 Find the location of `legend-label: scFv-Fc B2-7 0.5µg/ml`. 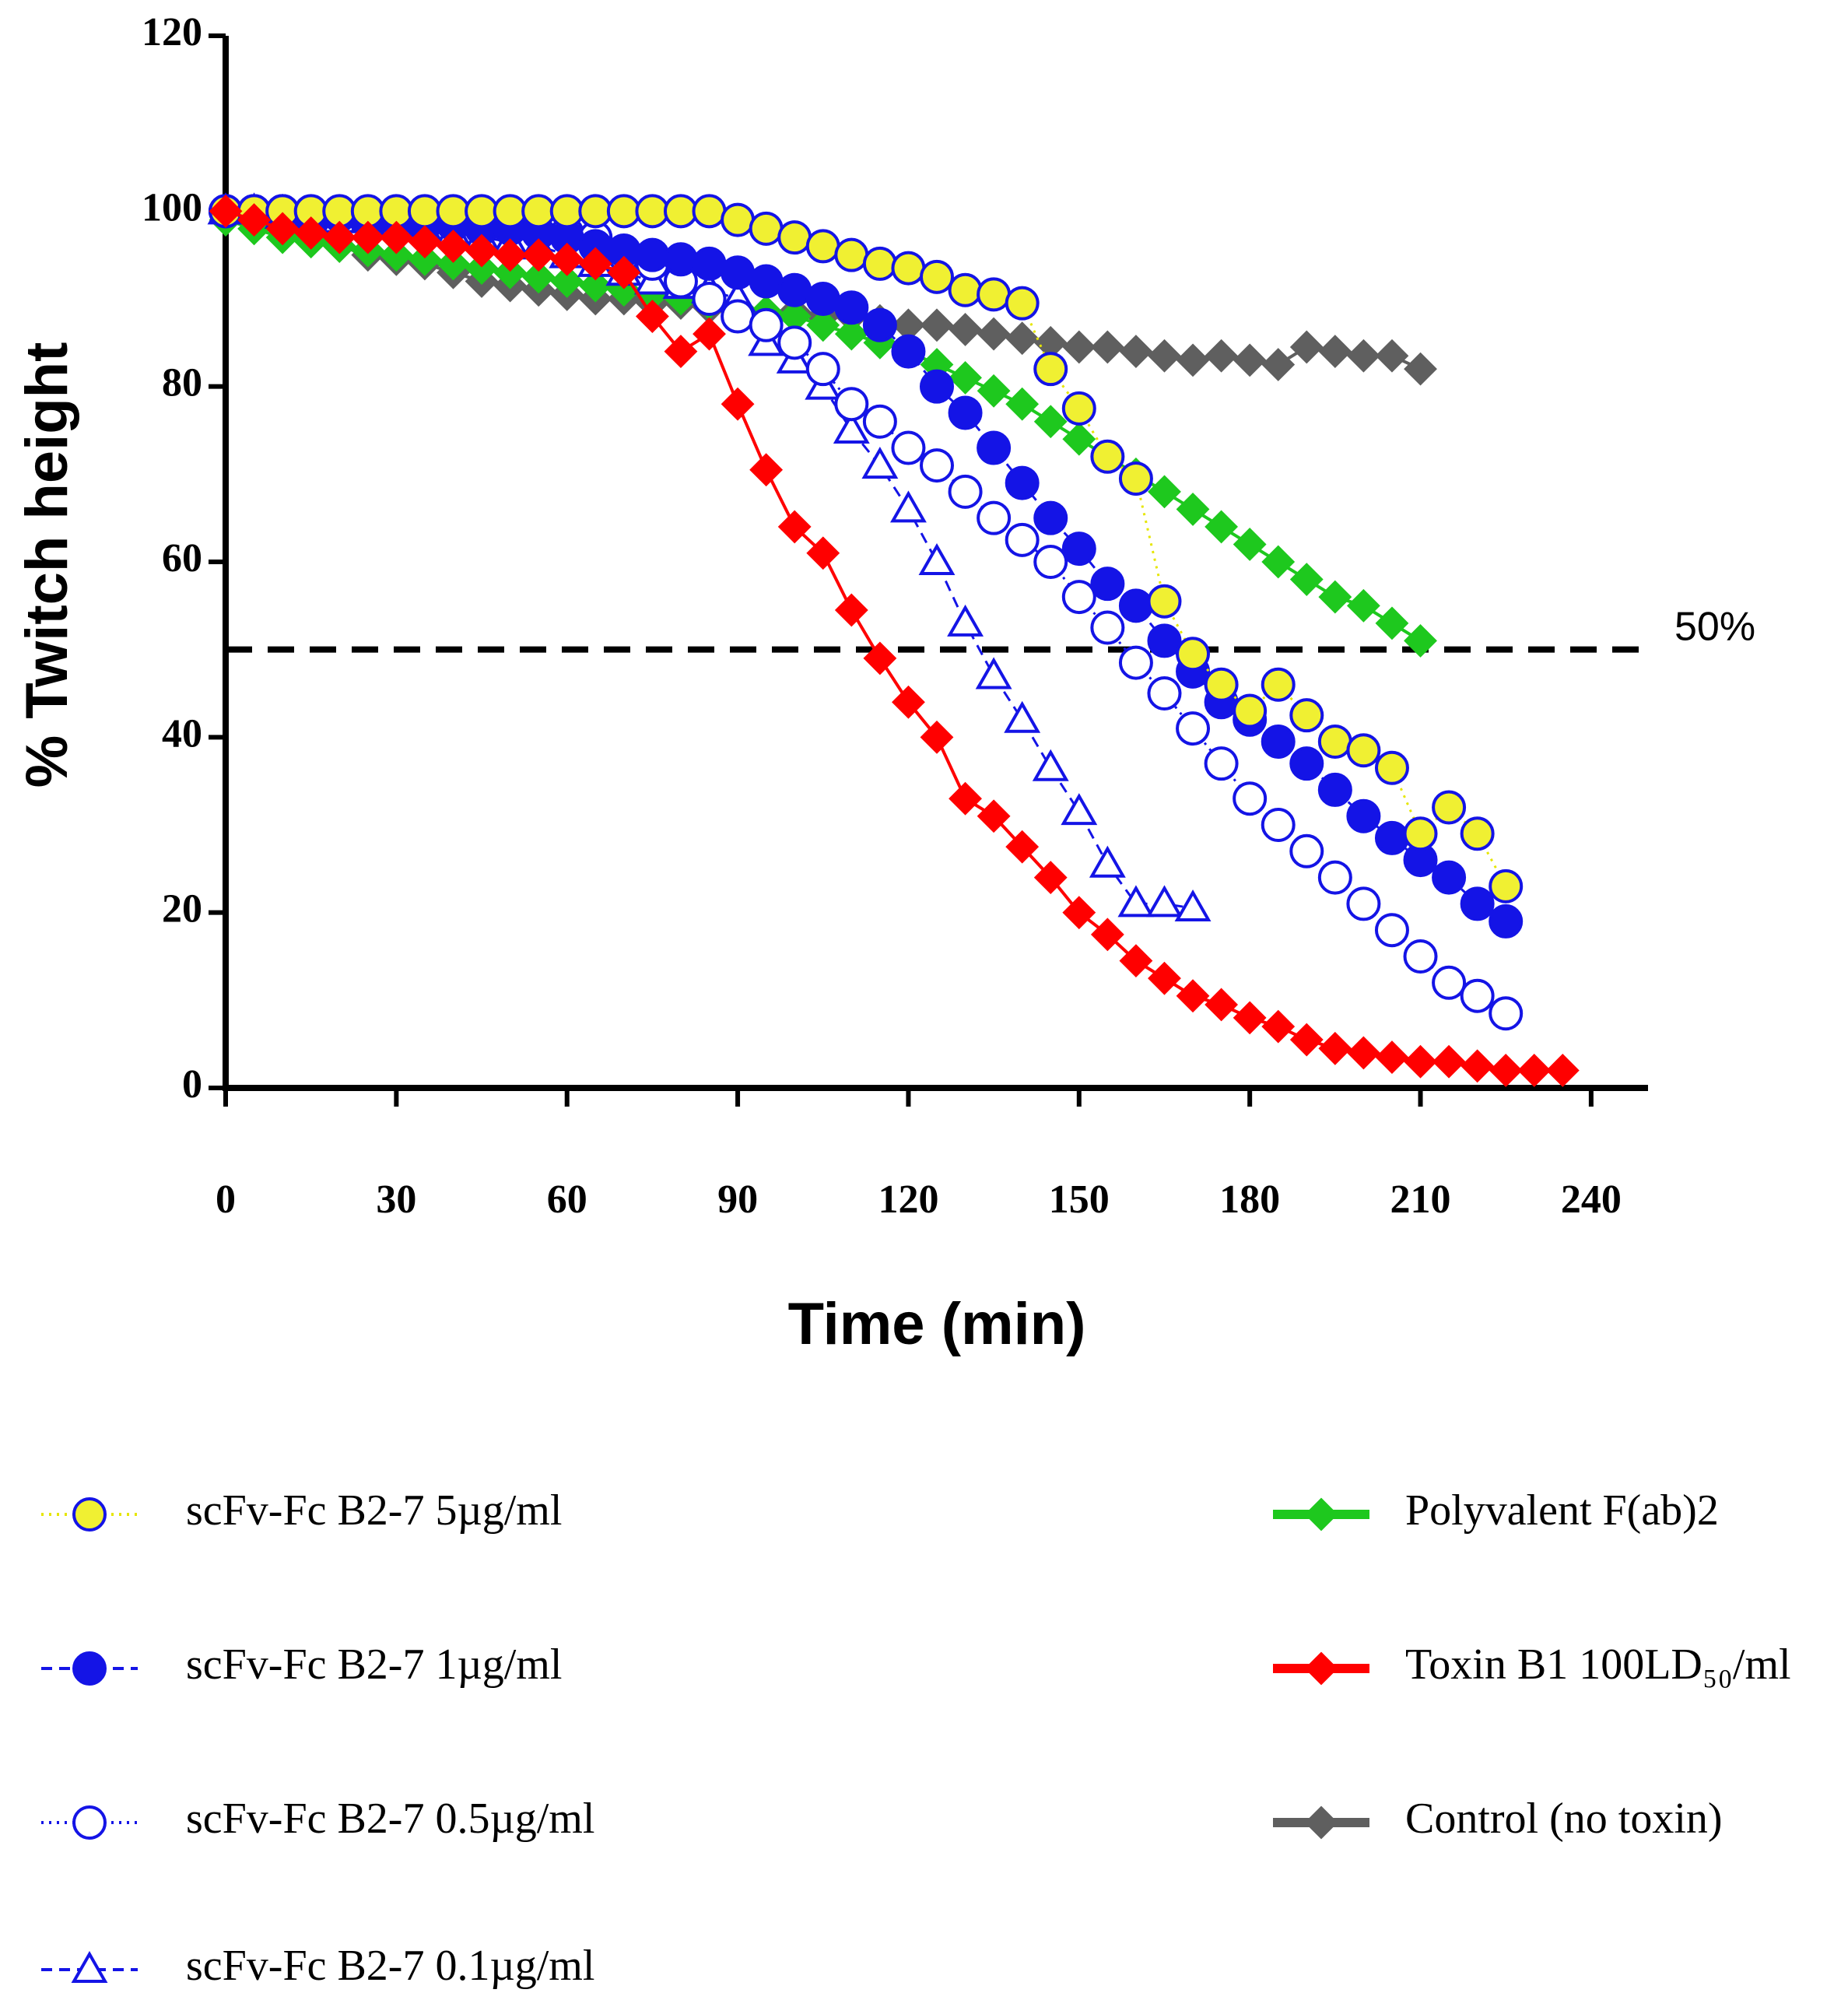

legend-label: scFv-Fc B2-7 0.5µg/ml is located at coordinates (390, 1819).